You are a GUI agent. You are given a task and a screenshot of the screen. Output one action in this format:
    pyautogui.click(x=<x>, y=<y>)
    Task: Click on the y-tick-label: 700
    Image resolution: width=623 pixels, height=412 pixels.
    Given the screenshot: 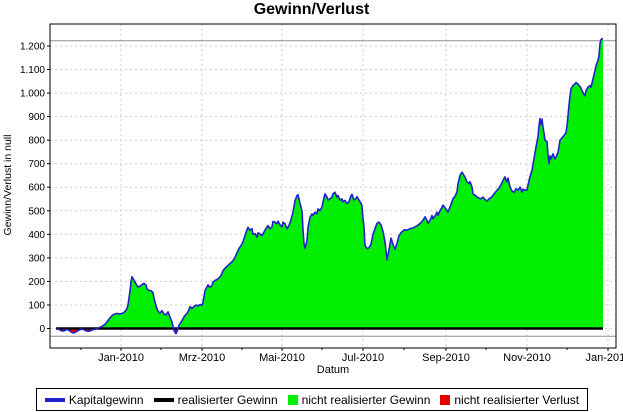 What is the action you would take?
    pyautogui.click(x=36, y=164)
    